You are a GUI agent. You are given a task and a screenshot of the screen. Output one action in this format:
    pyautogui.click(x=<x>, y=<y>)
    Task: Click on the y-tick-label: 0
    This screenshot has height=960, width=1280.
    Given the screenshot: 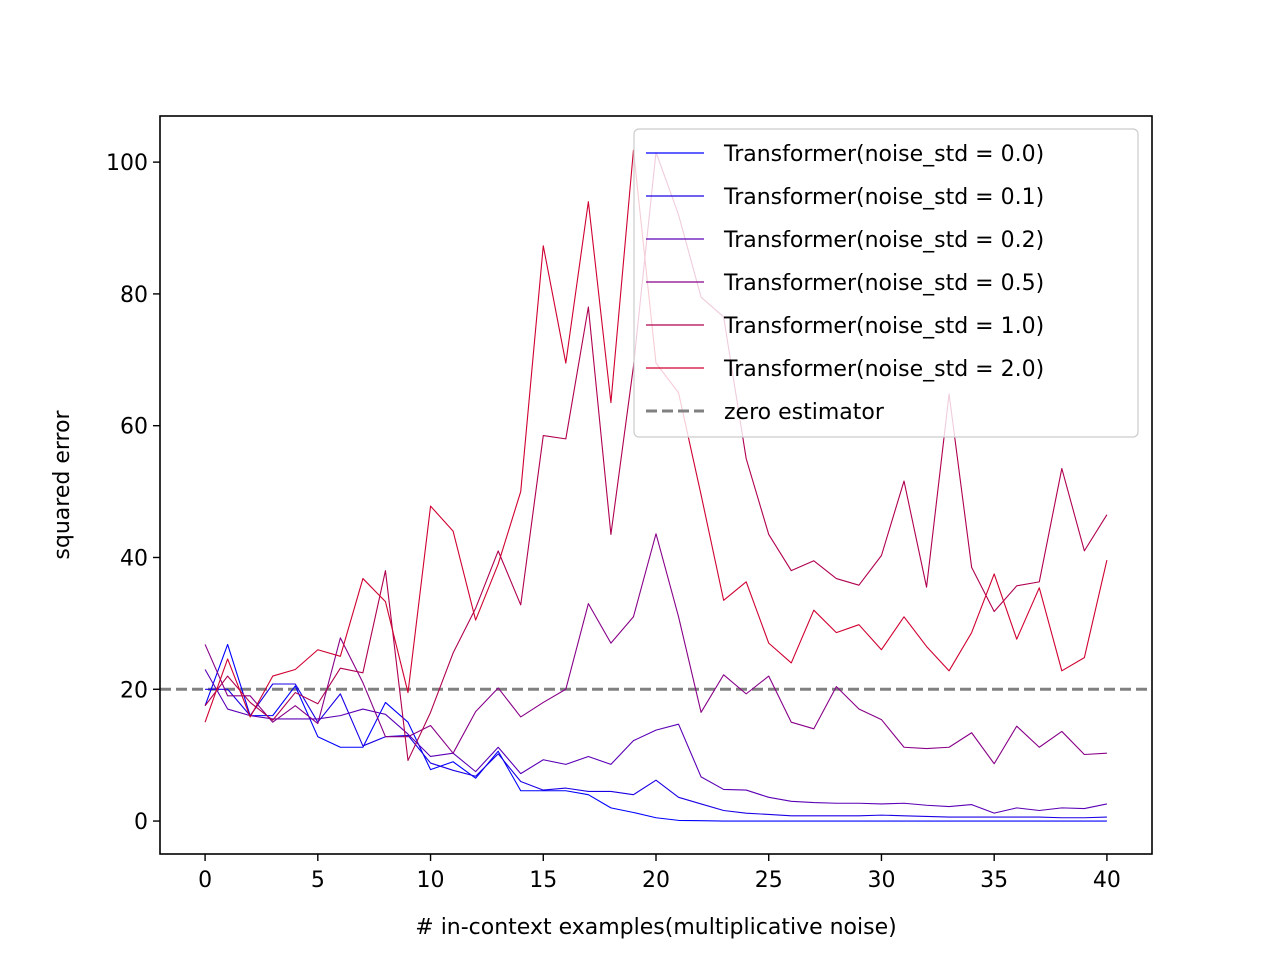 What is the action you would take?
    pyautogui.click(x=141, y=822)
    